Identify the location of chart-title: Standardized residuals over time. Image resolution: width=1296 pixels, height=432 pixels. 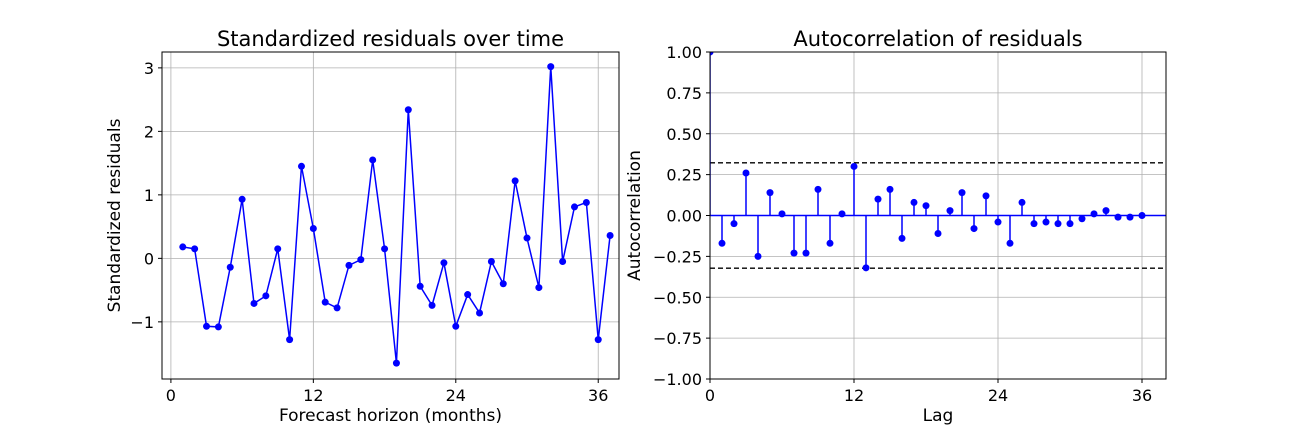
(390, 39).